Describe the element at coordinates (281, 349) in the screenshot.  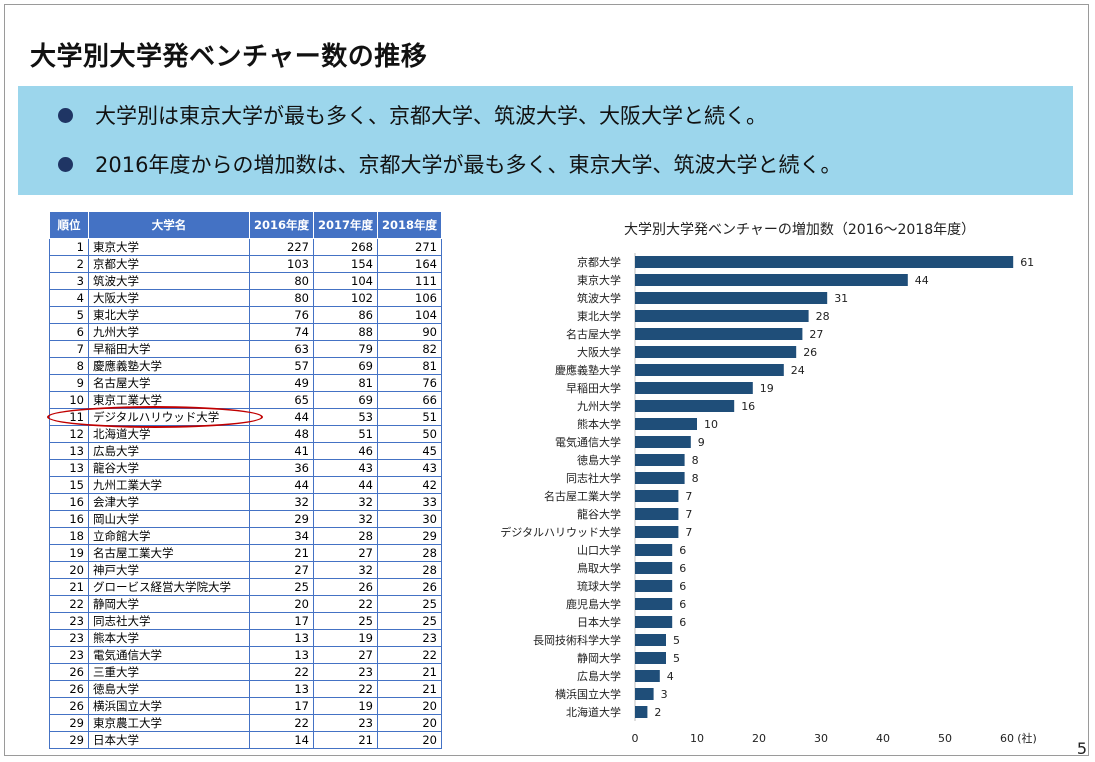
I see `cell-2016: 63` at that location.